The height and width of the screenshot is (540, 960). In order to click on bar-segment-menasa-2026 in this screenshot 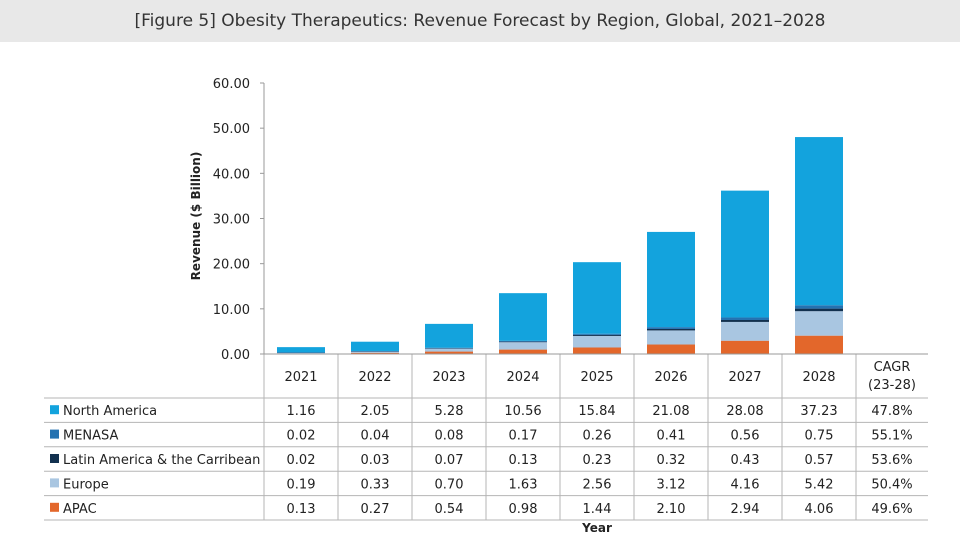, I will do `click(671, 328)`.